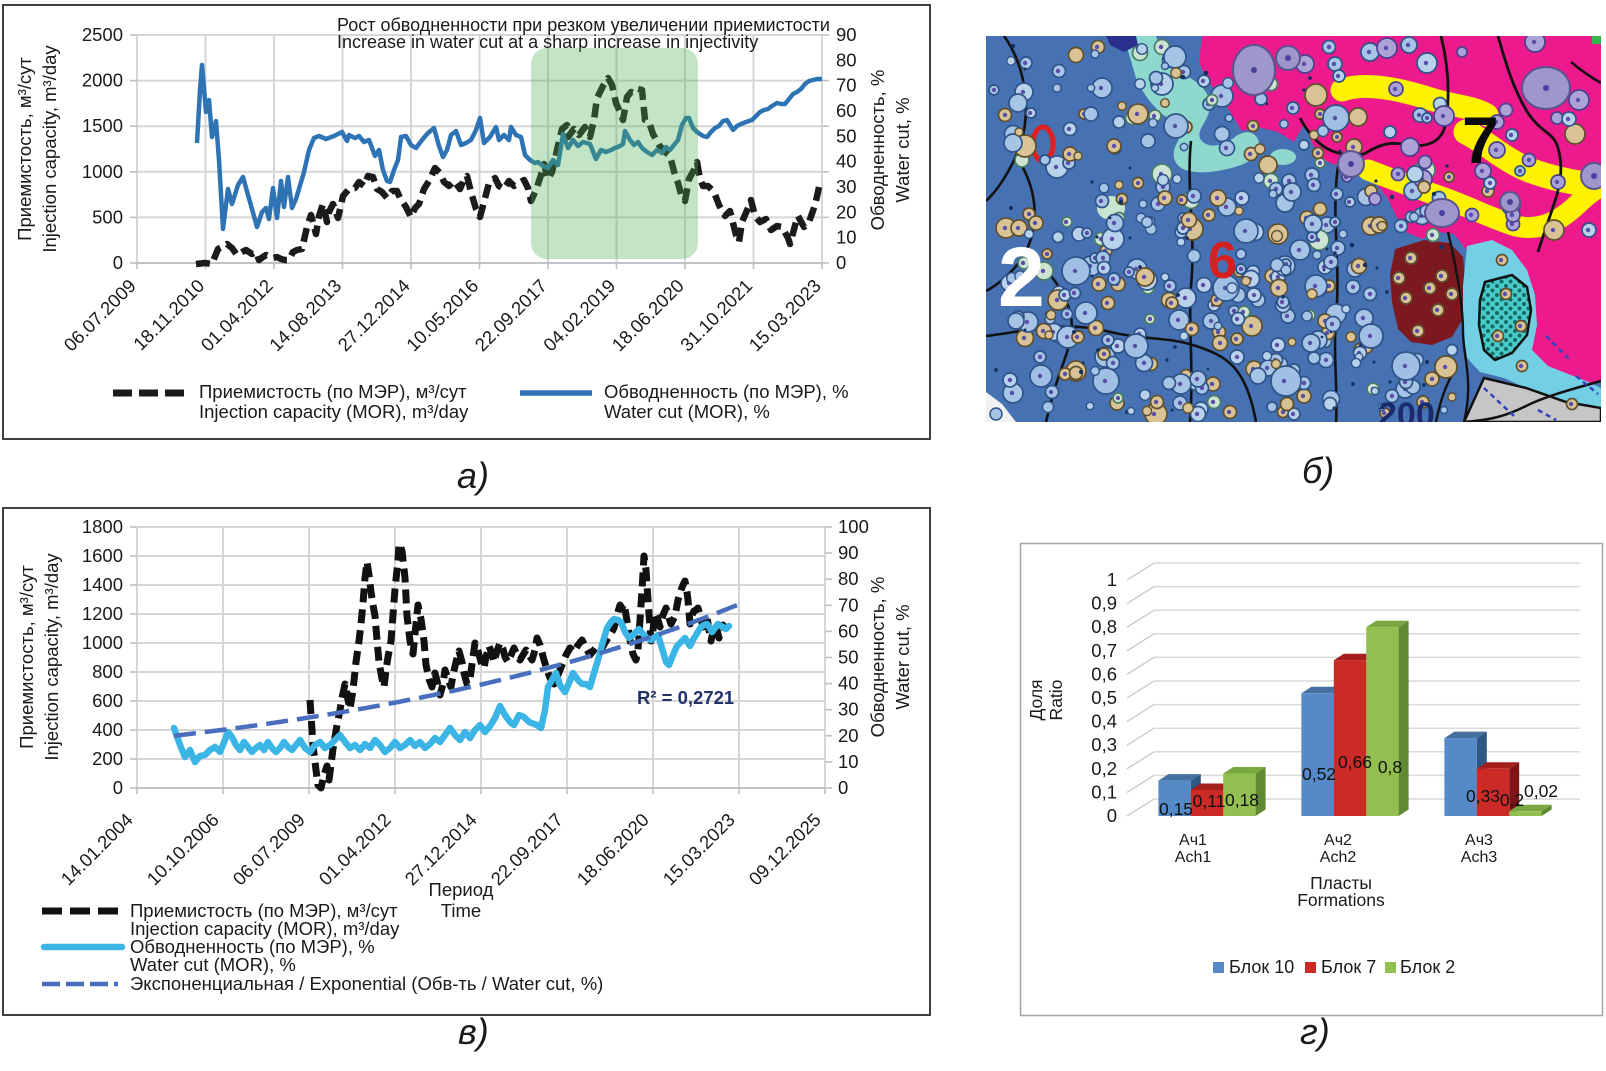  Describe the element at coordinates (102, 584) in the screenshot. I see `svg-text: 1400` at that location.